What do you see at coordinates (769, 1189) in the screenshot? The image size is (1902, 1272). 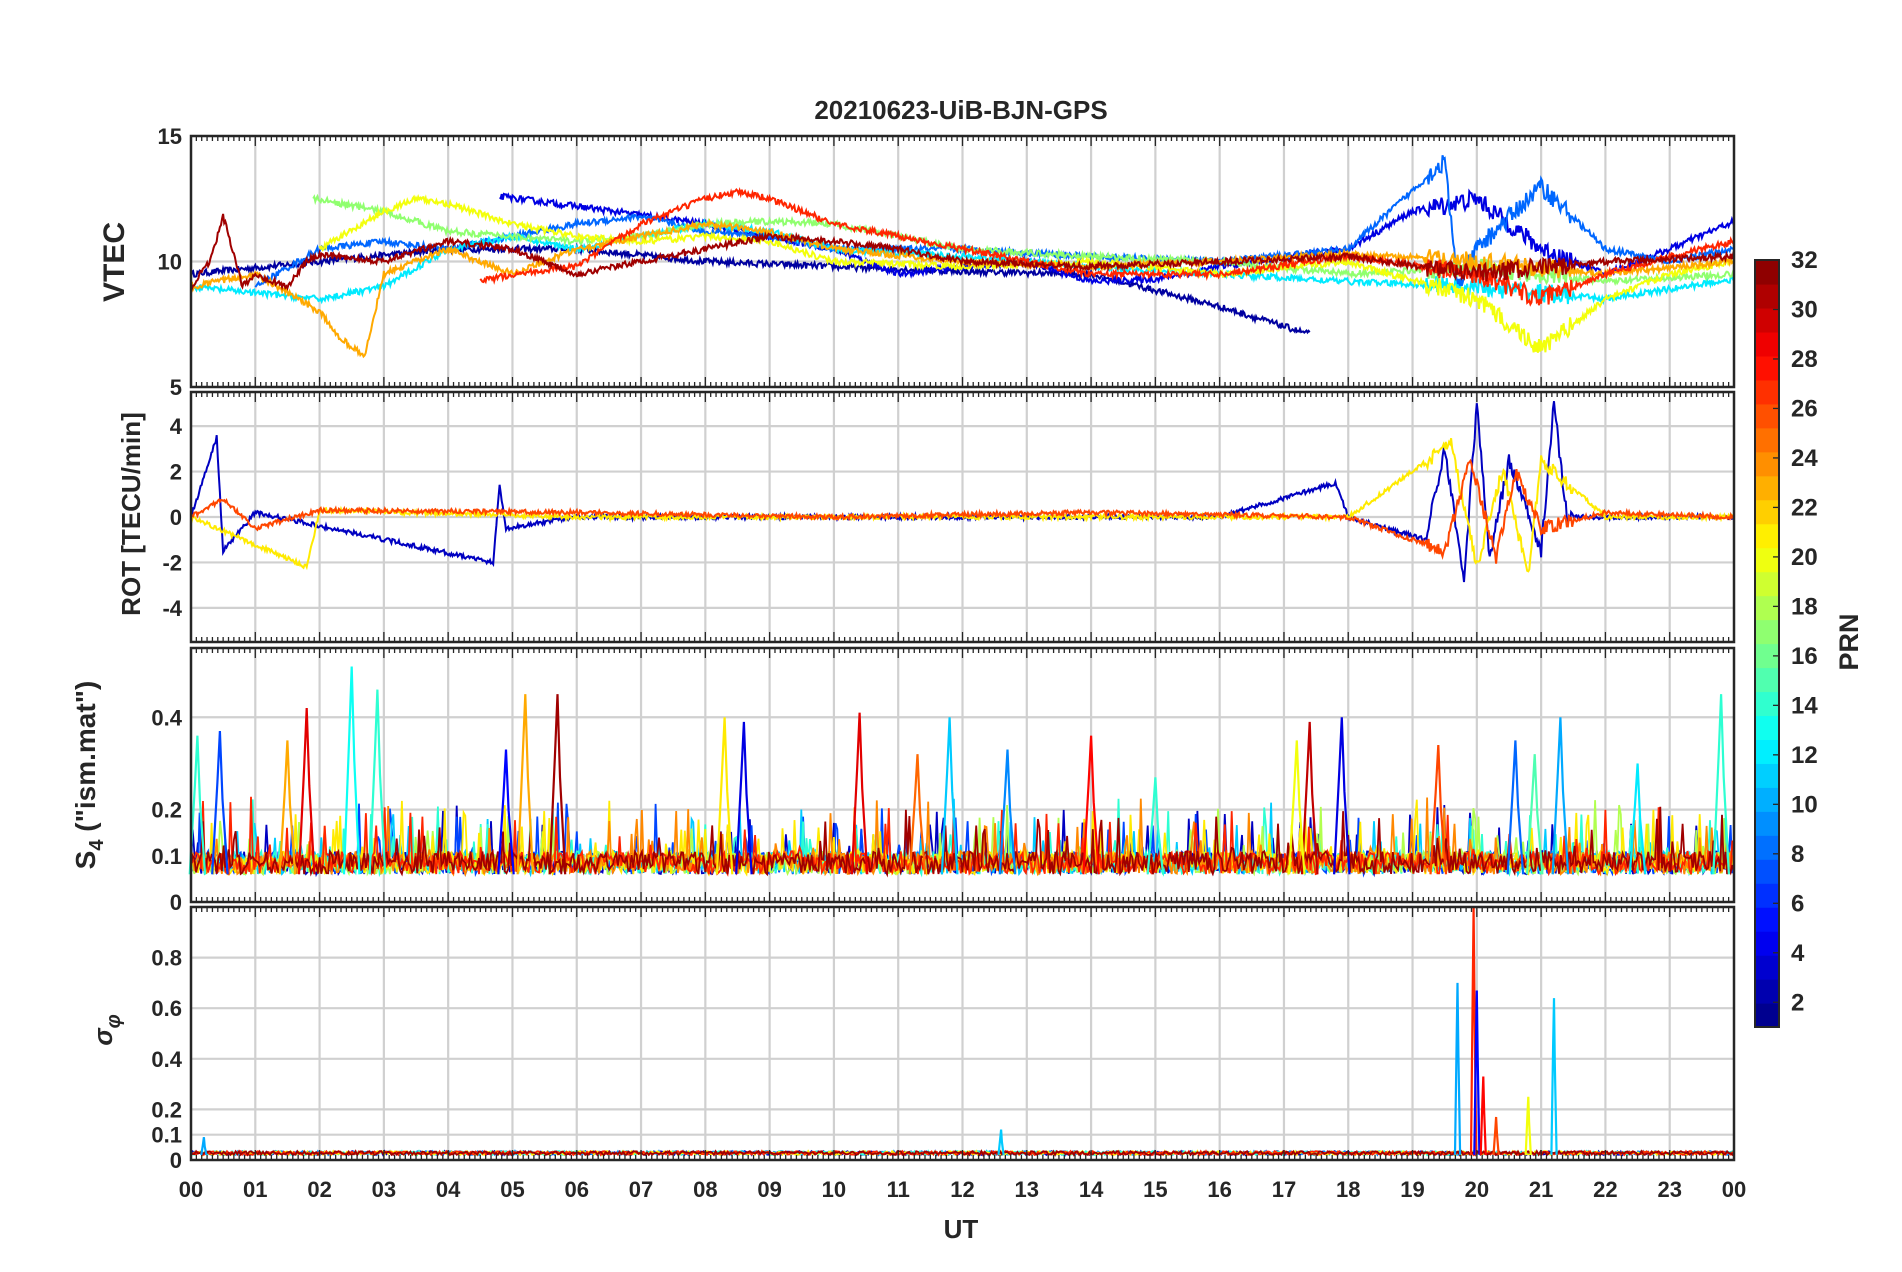 I see `x-tick-label: 09` at bounding box center [769, 1189].